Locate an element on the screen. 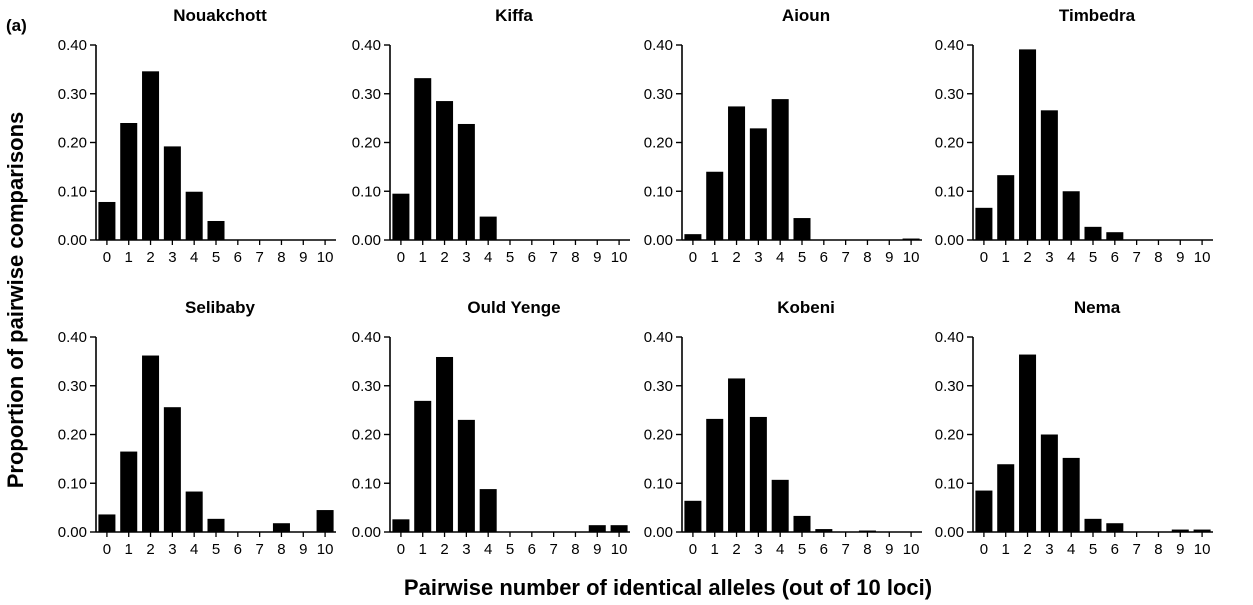 The height and width of the screenshot is (605, 1253). chart-title: Ould Yenge is located at coordinates (513, 307).